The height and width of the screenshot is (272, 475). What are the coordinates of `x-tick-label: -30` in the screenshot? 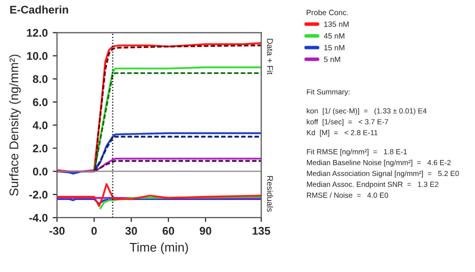 It's located at (57, 230).